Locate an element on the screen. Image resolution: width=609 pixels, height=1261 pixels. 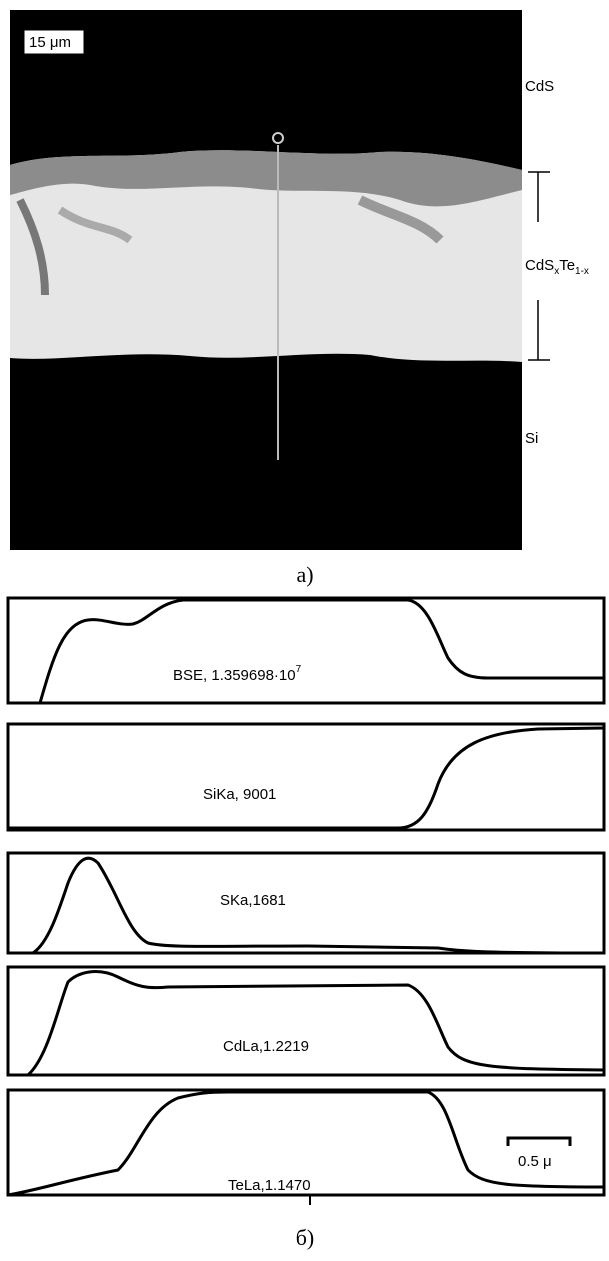
profile-panel: SKa,1681 is located at coordinates (306, 903).